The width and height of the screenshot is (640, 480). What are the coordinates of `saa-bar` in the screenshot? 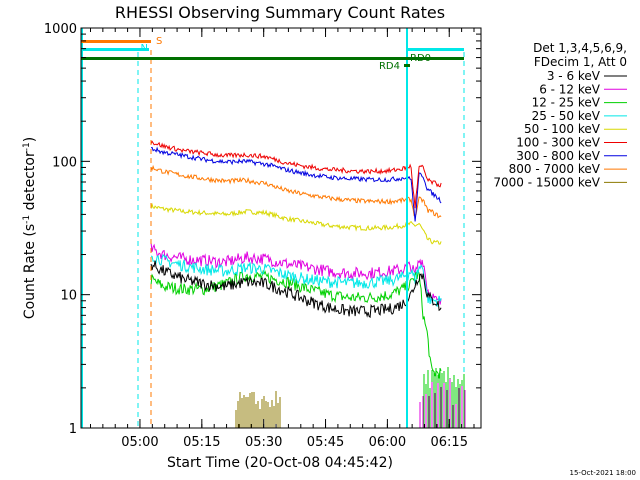 It's located at (116, 41).